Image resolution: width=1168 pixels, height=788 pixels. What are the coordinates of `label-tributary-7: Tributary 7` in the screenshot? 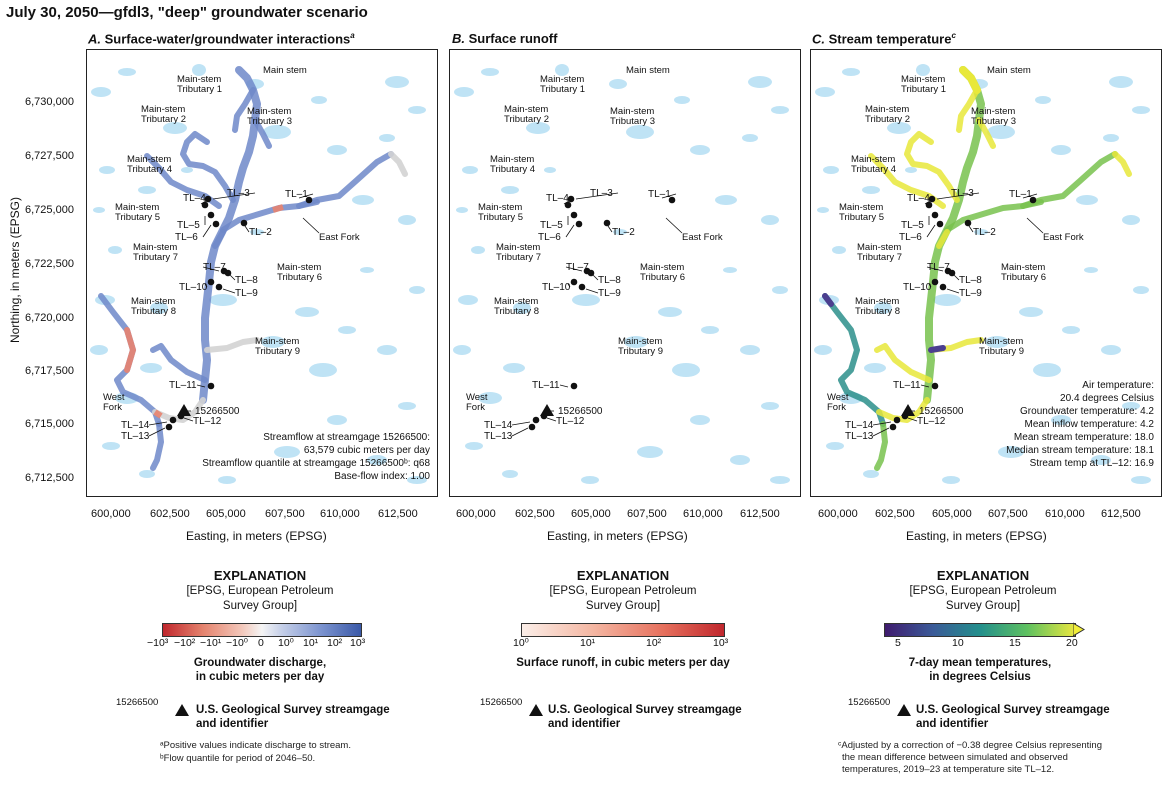 It's located at (879, 257).